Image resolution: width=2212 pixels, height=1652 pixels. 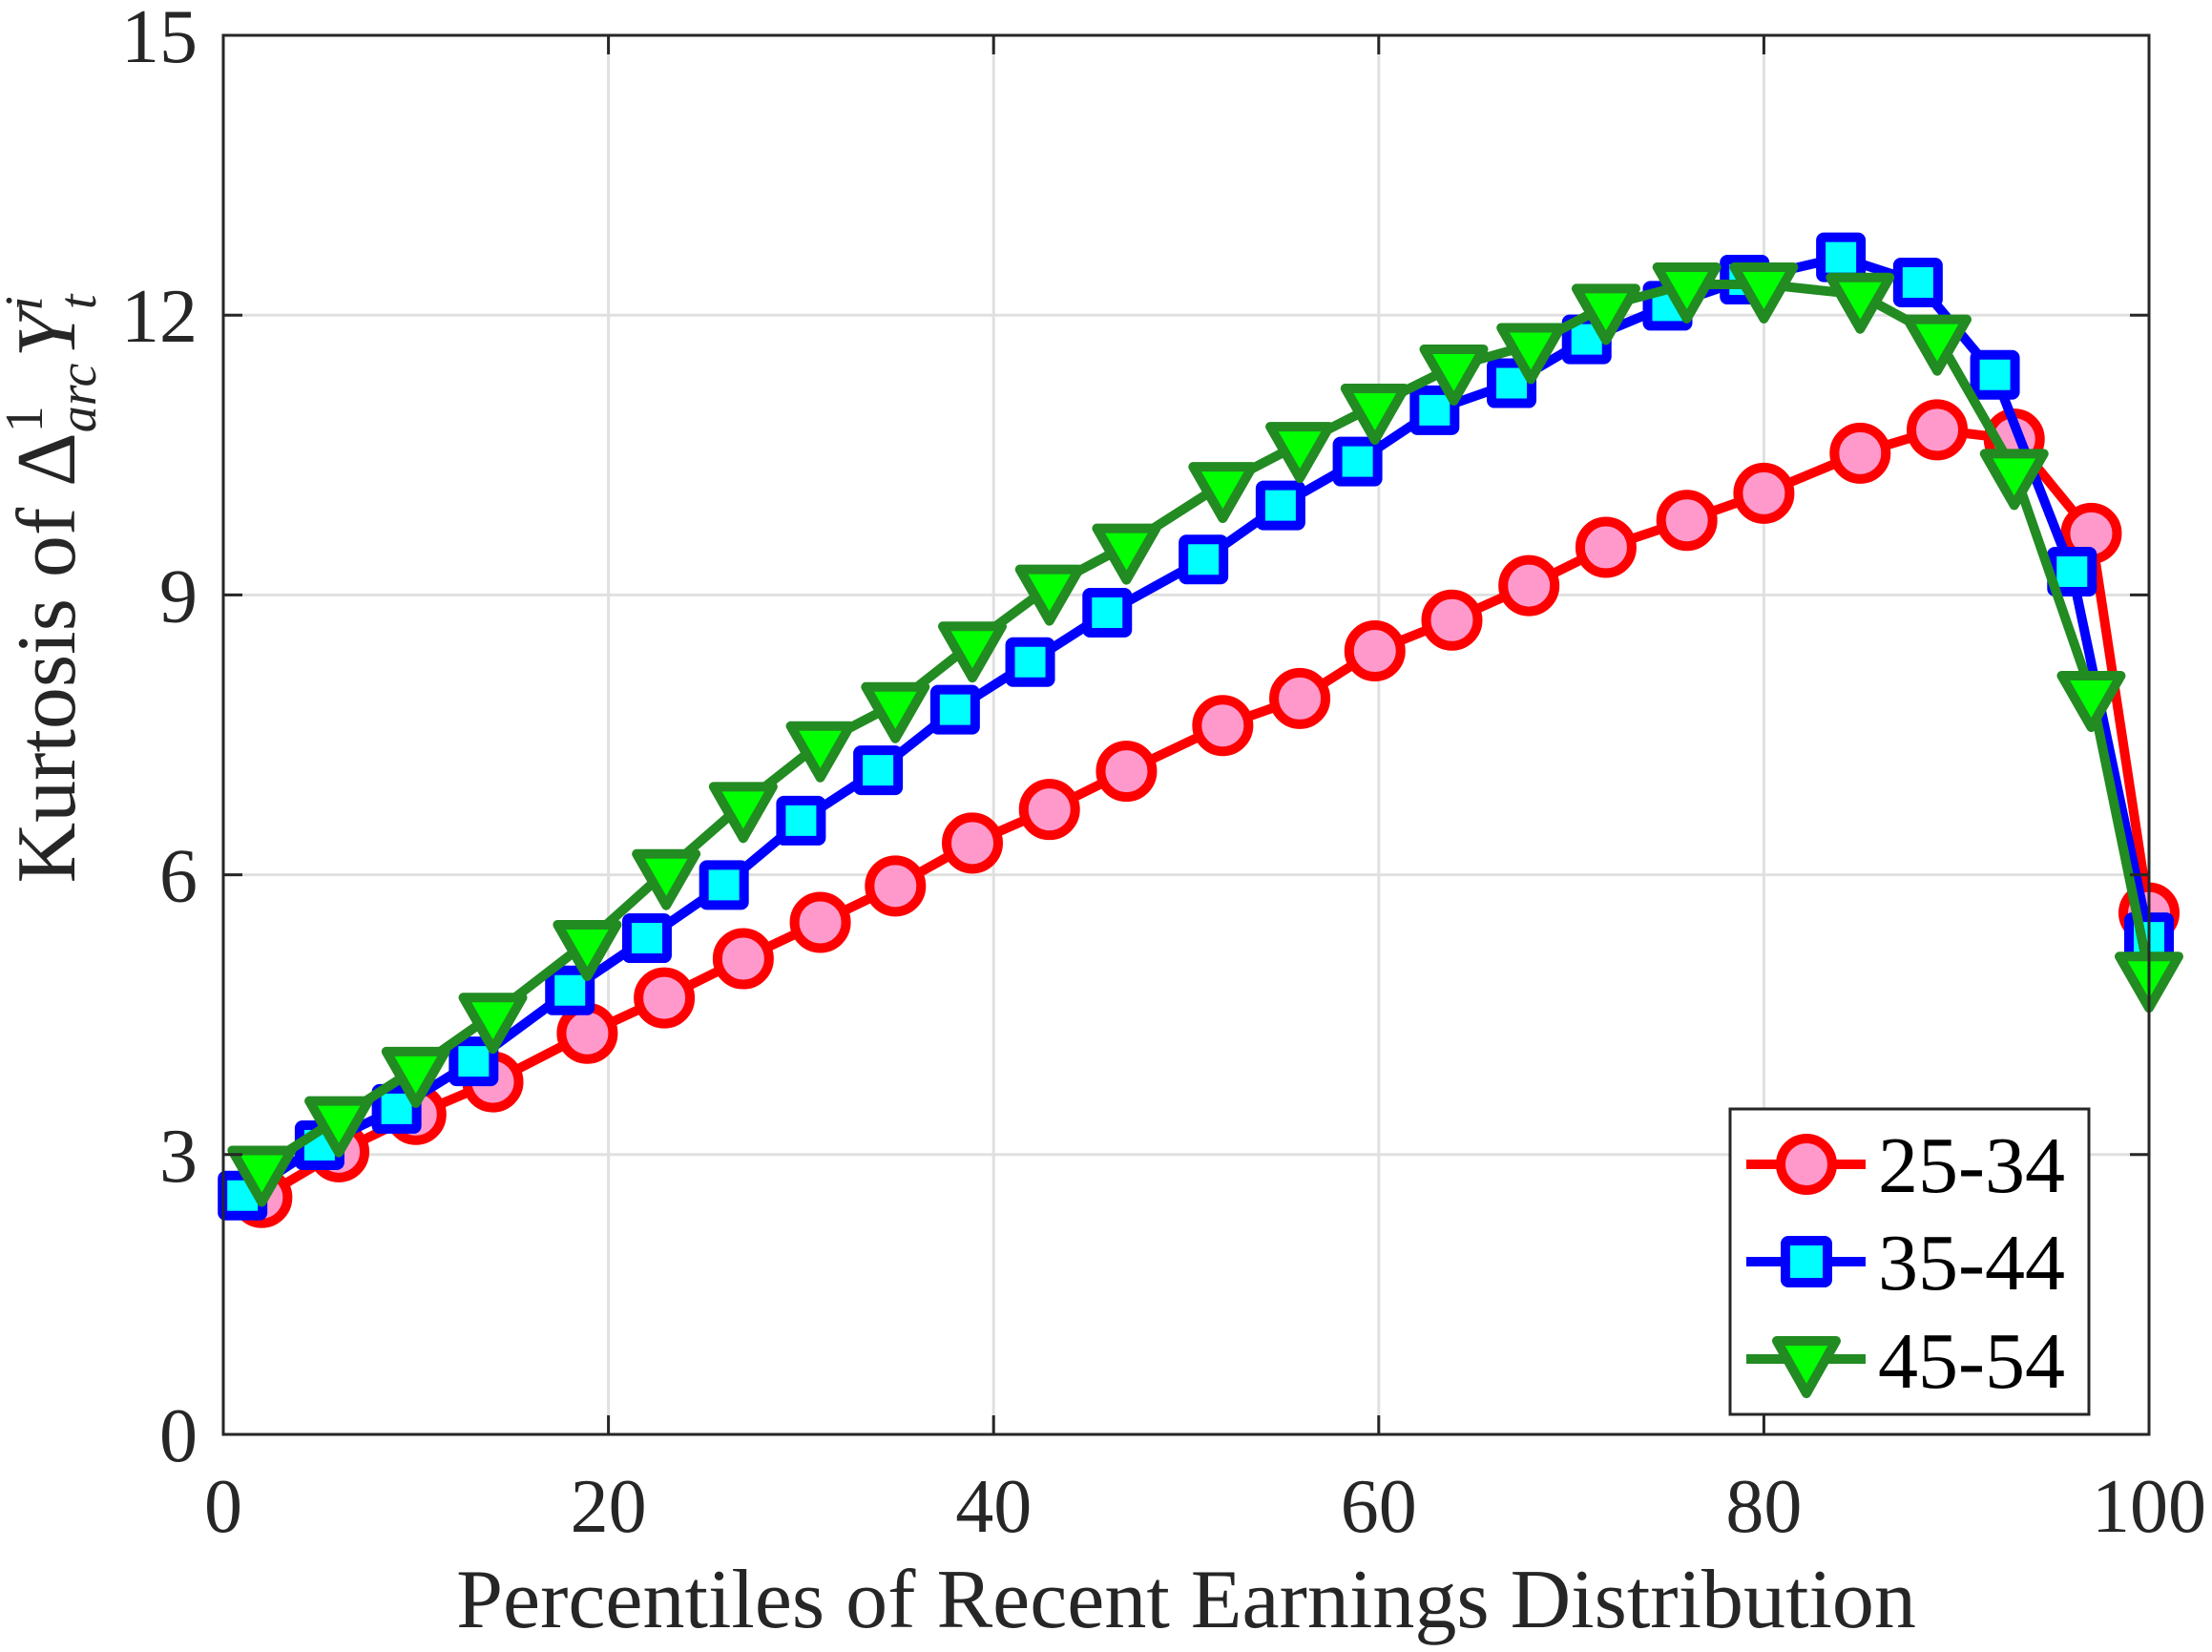 I want to click on y-tick-label: 15, so click(x=160, y=39).